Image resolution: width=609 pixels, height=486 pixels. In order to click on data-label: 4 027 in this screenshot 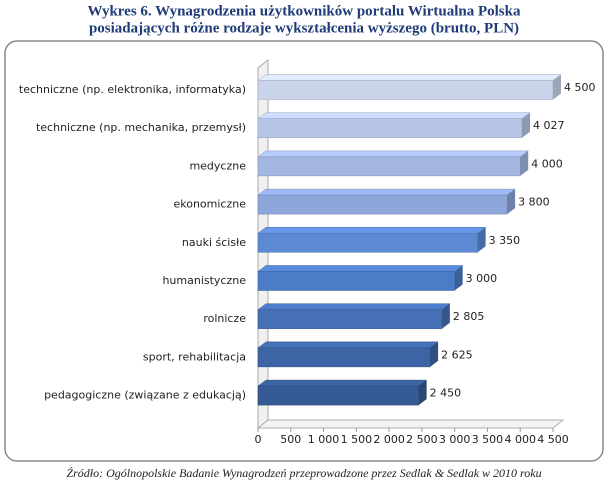, I will do `click(549, 125)`.